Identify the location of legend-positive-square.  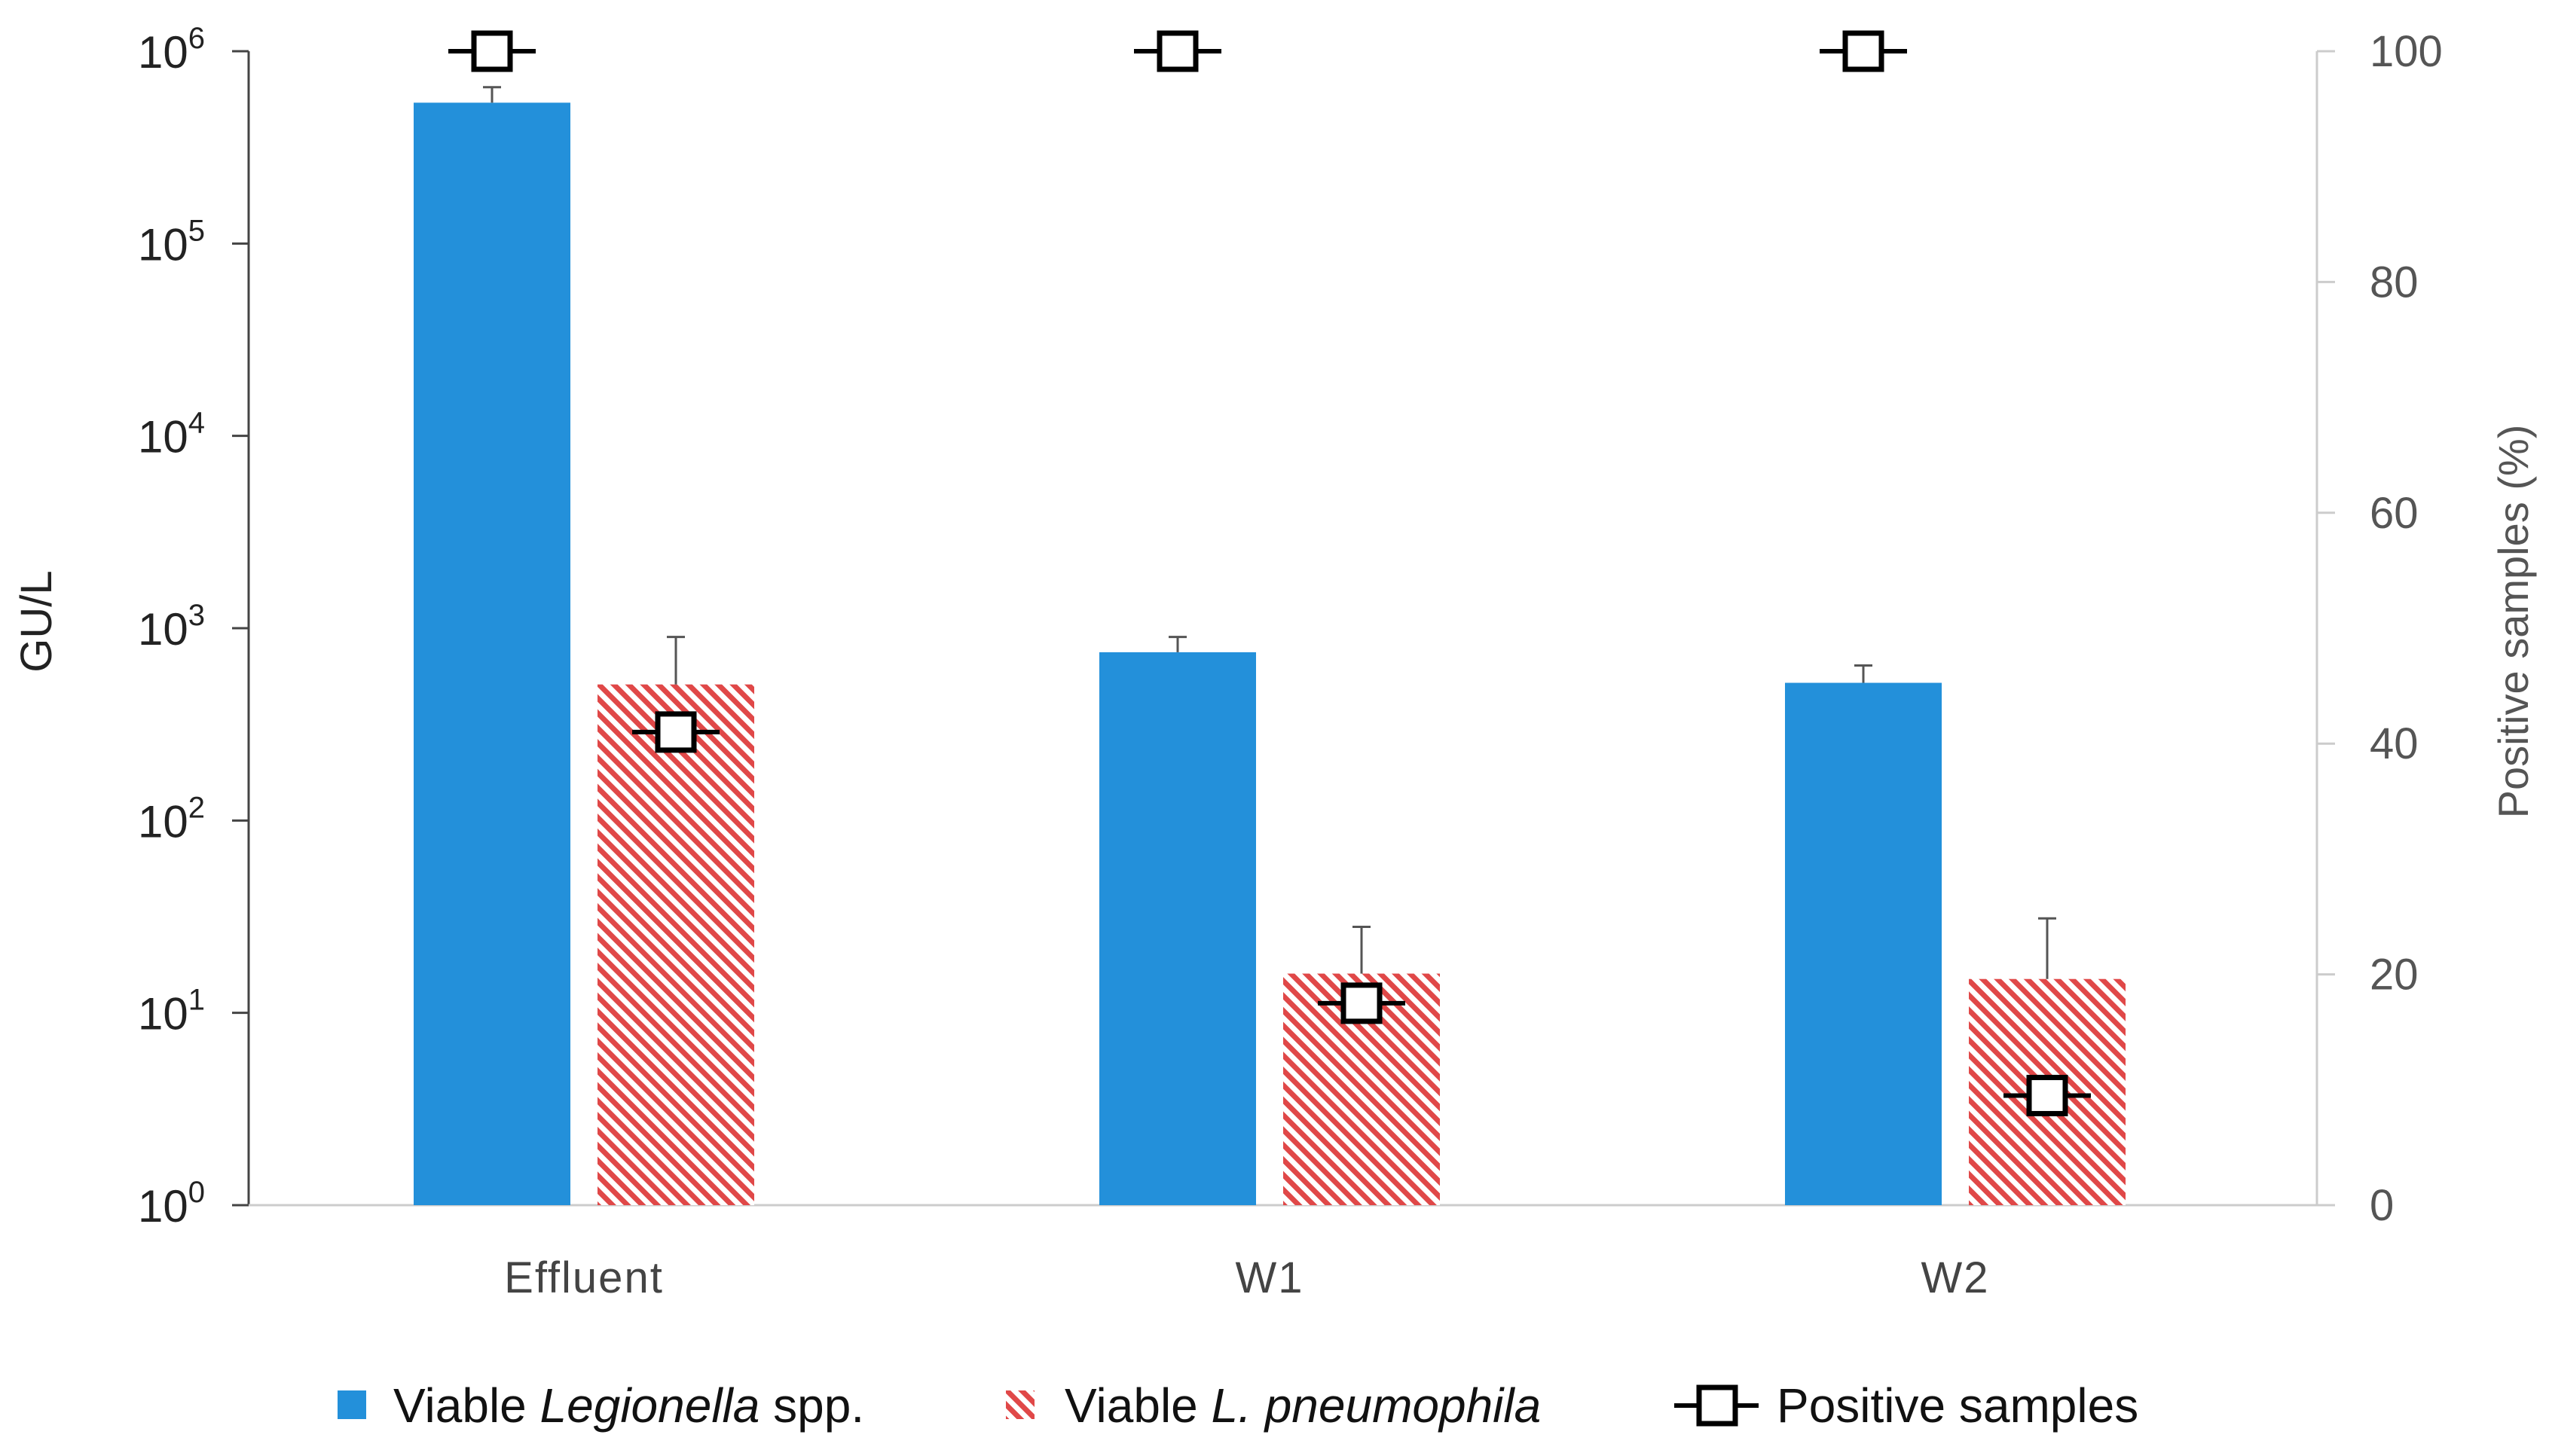
(1717, 1405).